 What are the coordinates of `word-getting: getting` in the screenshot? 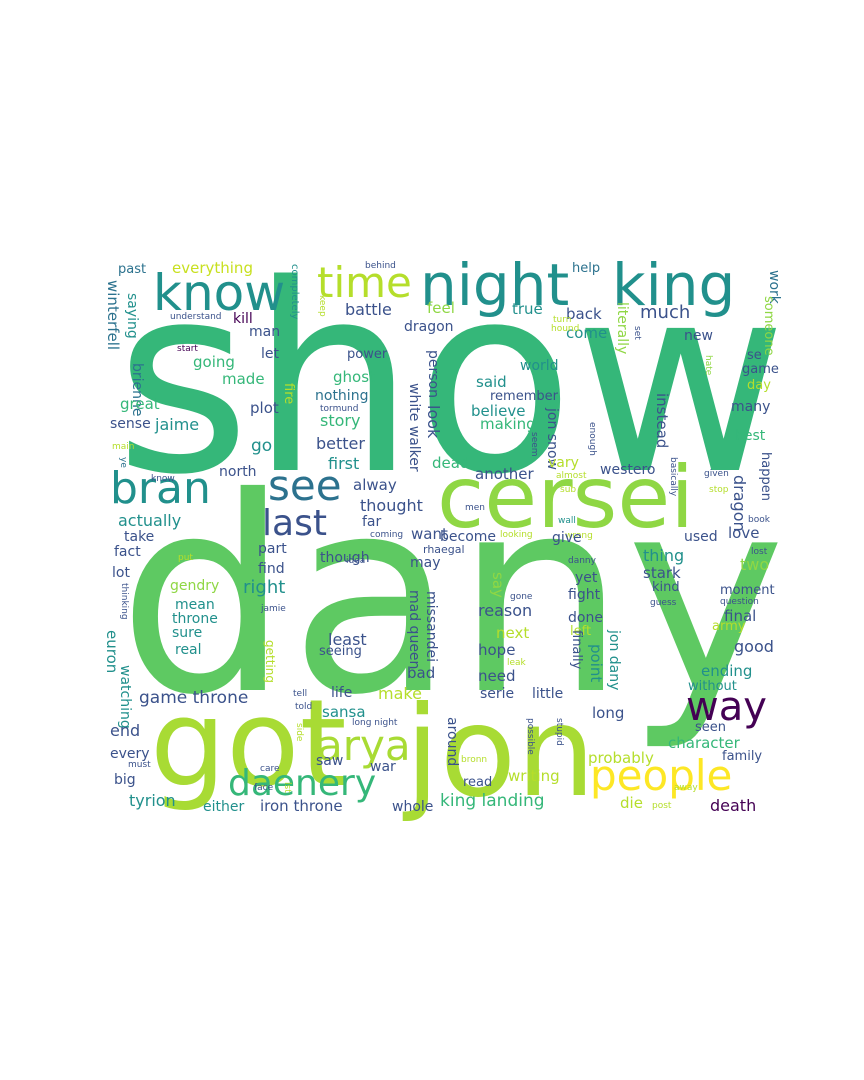 It's located at (270, 661).